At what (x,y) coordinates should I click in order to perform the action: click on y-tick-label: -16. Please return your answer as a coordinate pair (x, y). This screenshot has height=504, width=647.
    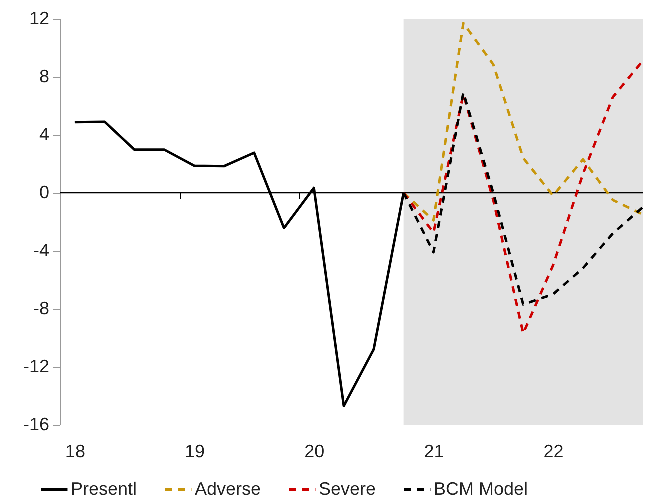
    Looking at the image, I should click on (36, 424).